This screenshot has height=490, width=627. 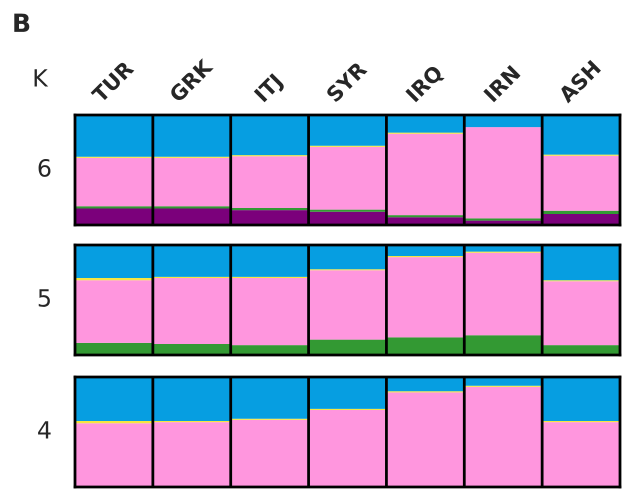 What do you see at coordinates (22, 23) in the screenshot?
I see `chart-title: B` at bounding box center [22, 23].